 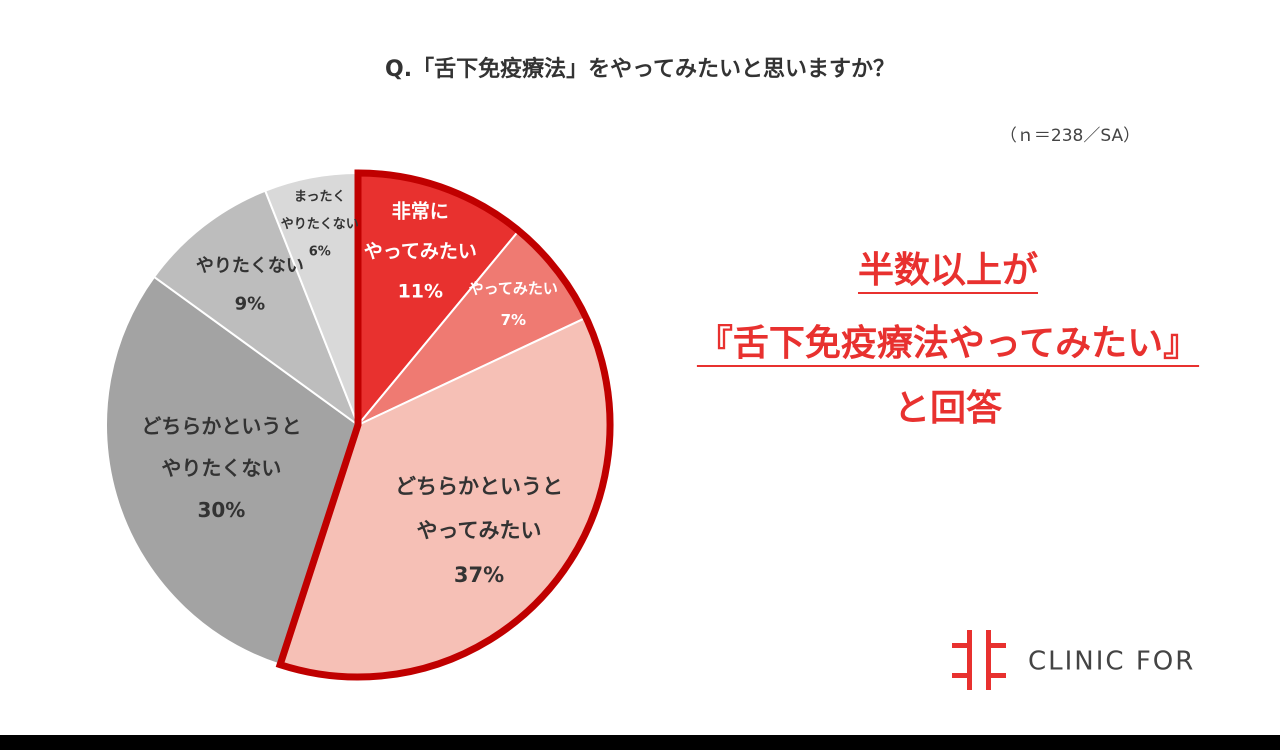 I want to click on bottom-bar, so click(x=640, y=742).